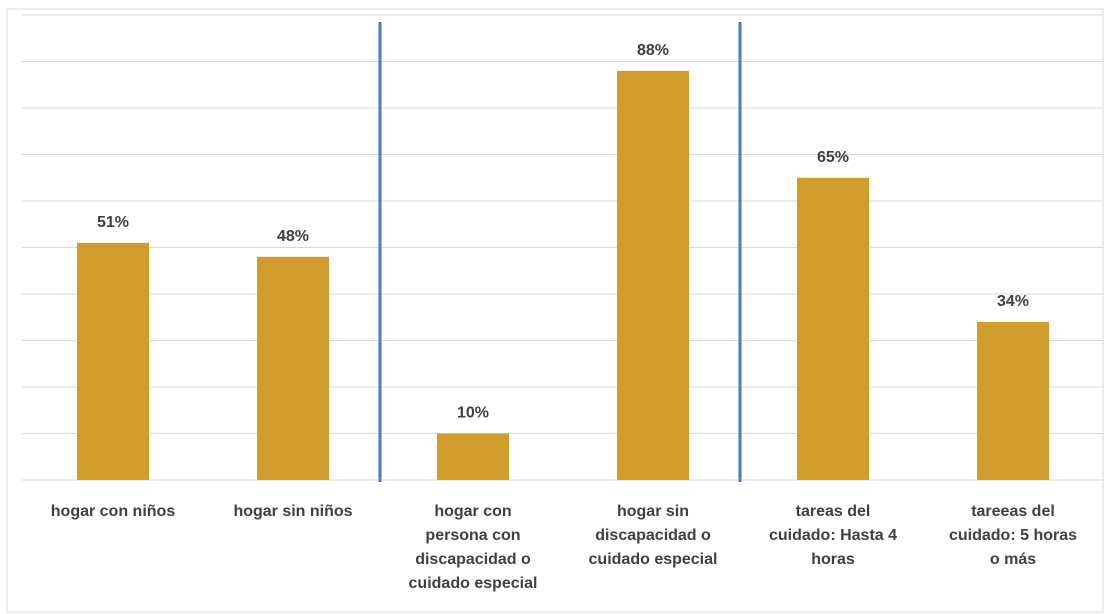  I want to click on category-label: tareeas del cuidado: 5 horas o más, so click(1013, 535).